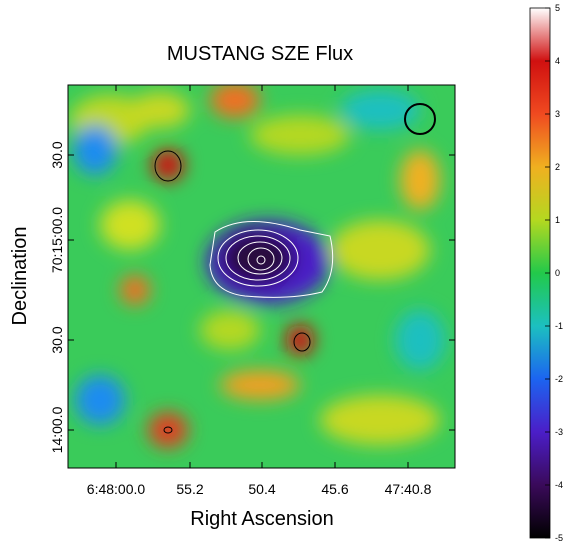 The height and width of the screenshot is (548, 565). What do you see at coordinates (559, 379) in the screenshot?
I see `colorbar-tick-label: -2` at bounding box center [559, 379].